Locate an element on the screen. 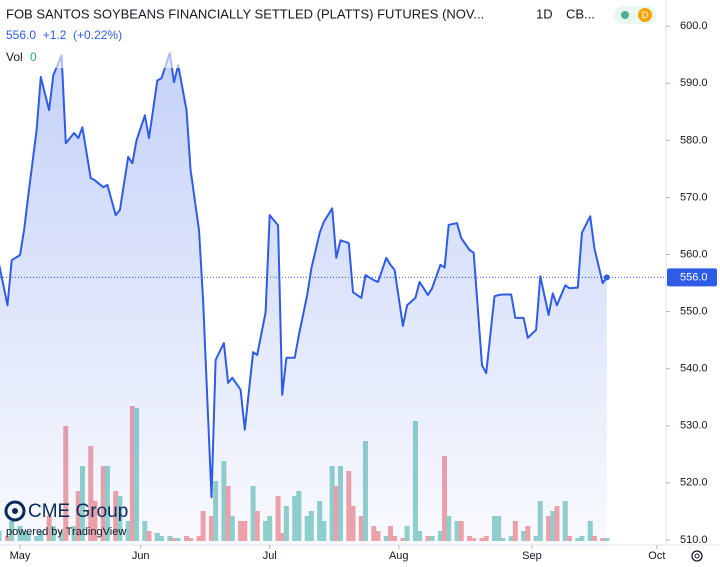 The image size is (720, 567). last-price-tag is located at coordinates (692, 277).